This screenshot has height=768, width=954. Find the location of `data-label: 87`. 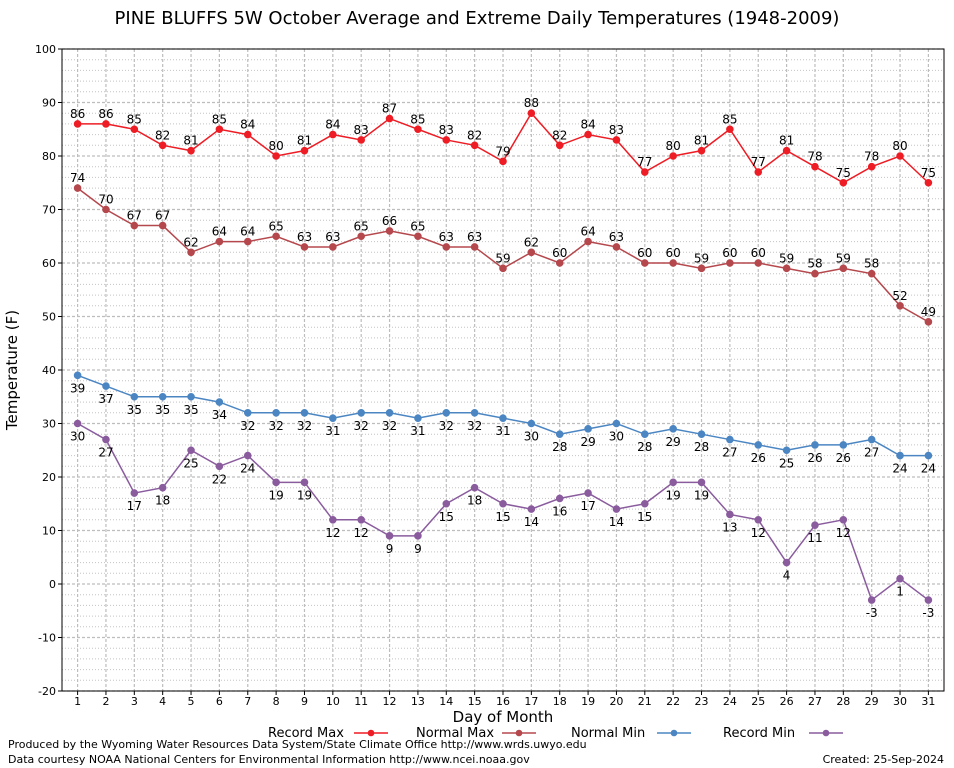

data-label: 87 is located at coordinates (389, 109).